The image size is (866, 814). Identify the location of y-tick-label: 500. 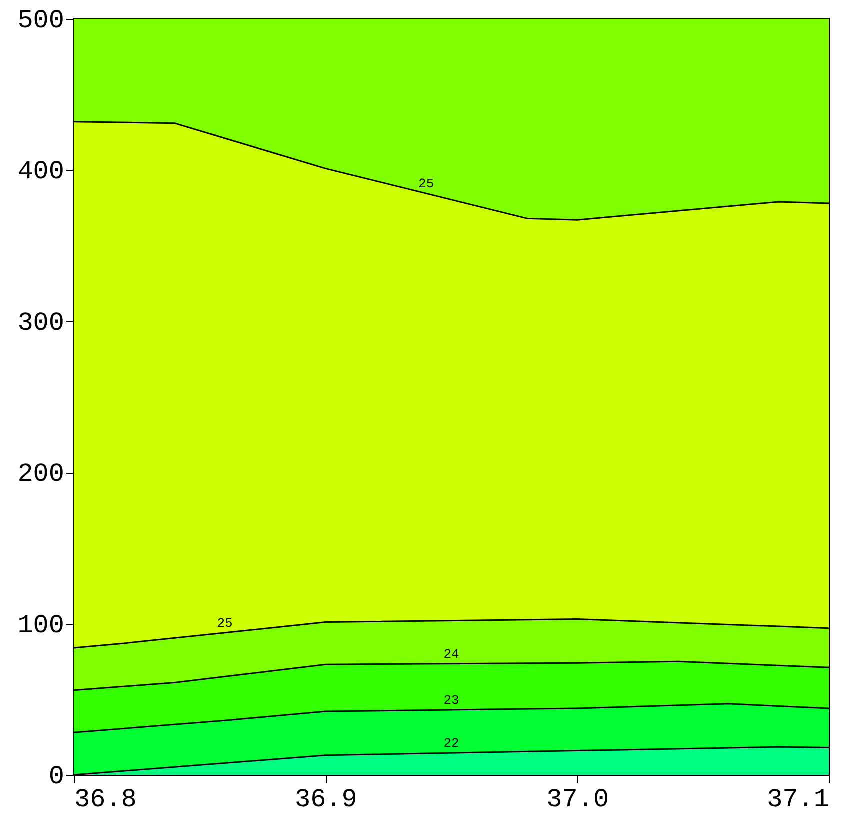
(41, 21).